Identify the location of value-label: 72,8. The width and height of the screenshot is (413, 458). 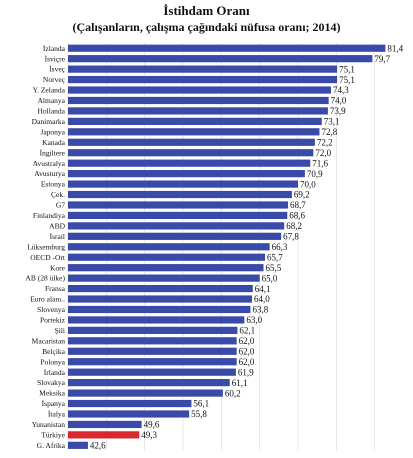
(329, 132).